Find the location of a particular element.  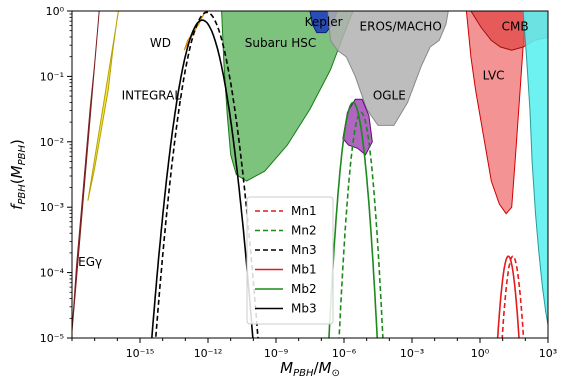

x-tick-label: 10³ is located at coordinates (548, 353).